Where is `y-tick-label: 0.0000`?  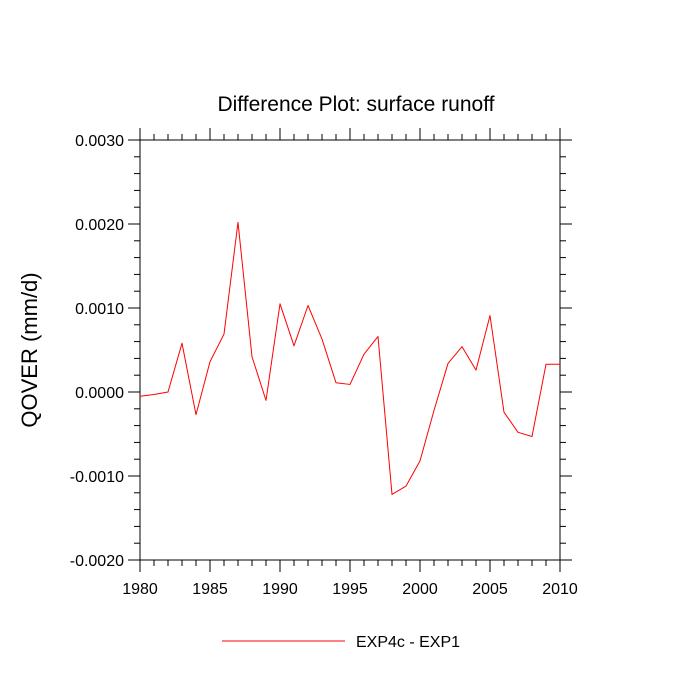
y-tick-label: 0.0000 is located at coordinates (99, 393).